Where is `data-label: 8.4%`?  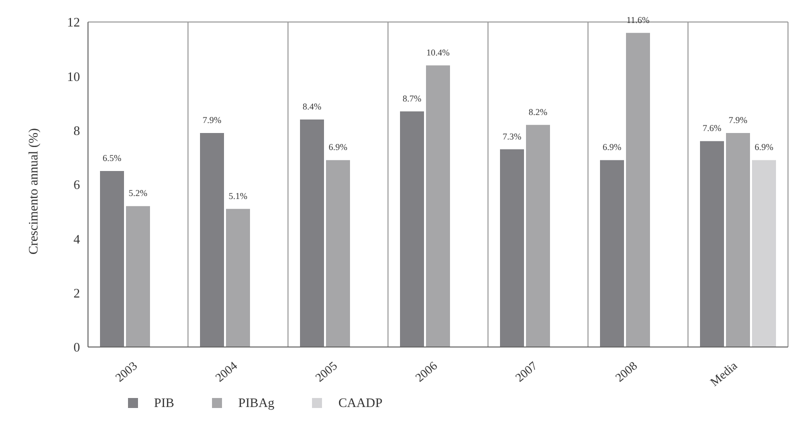
data-label: 8.4% is located at coordinates (312, 107).